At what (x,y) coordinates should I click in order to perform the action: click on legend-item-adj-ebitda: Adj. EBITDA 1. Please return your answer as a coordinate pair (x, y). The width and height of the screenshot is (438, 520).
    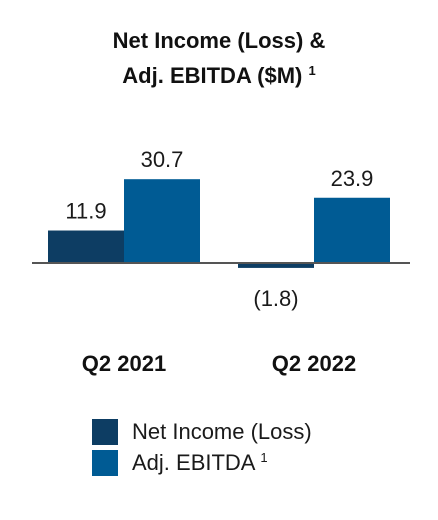
    Looking at the image, I should click on (202, 462).